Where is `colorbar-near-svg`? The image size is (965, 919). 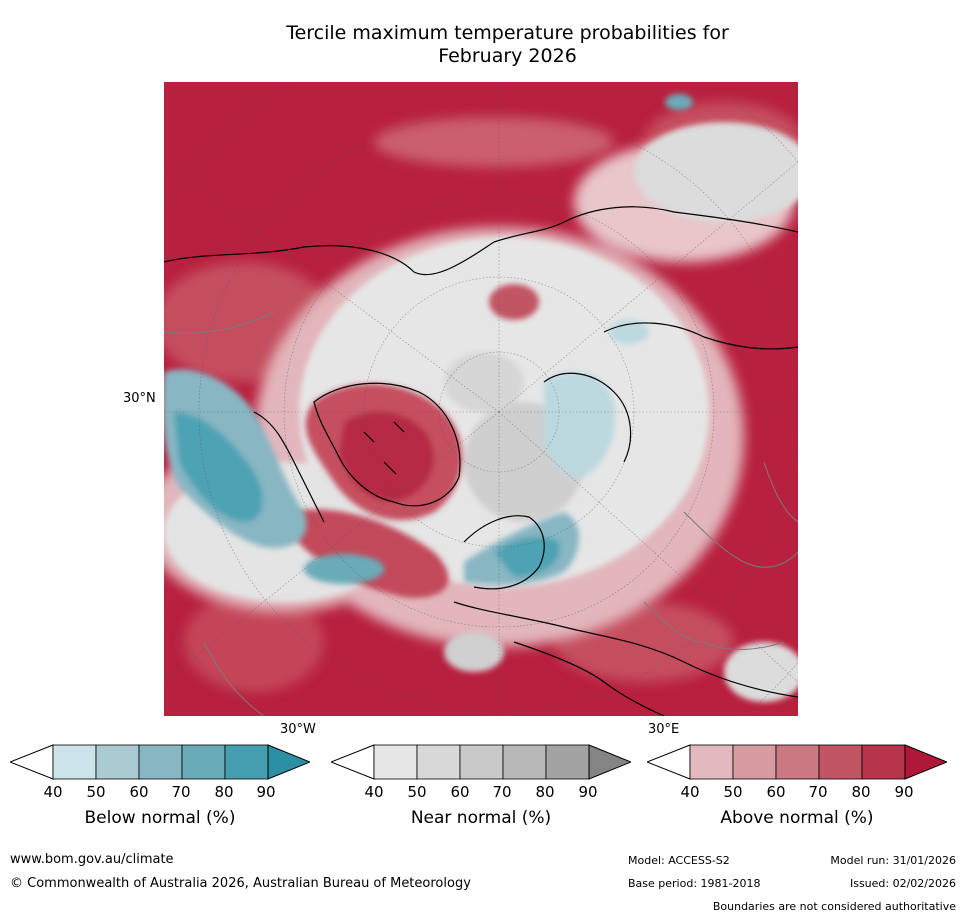
colorbar-near-svg is located at coordinates (481, 762).